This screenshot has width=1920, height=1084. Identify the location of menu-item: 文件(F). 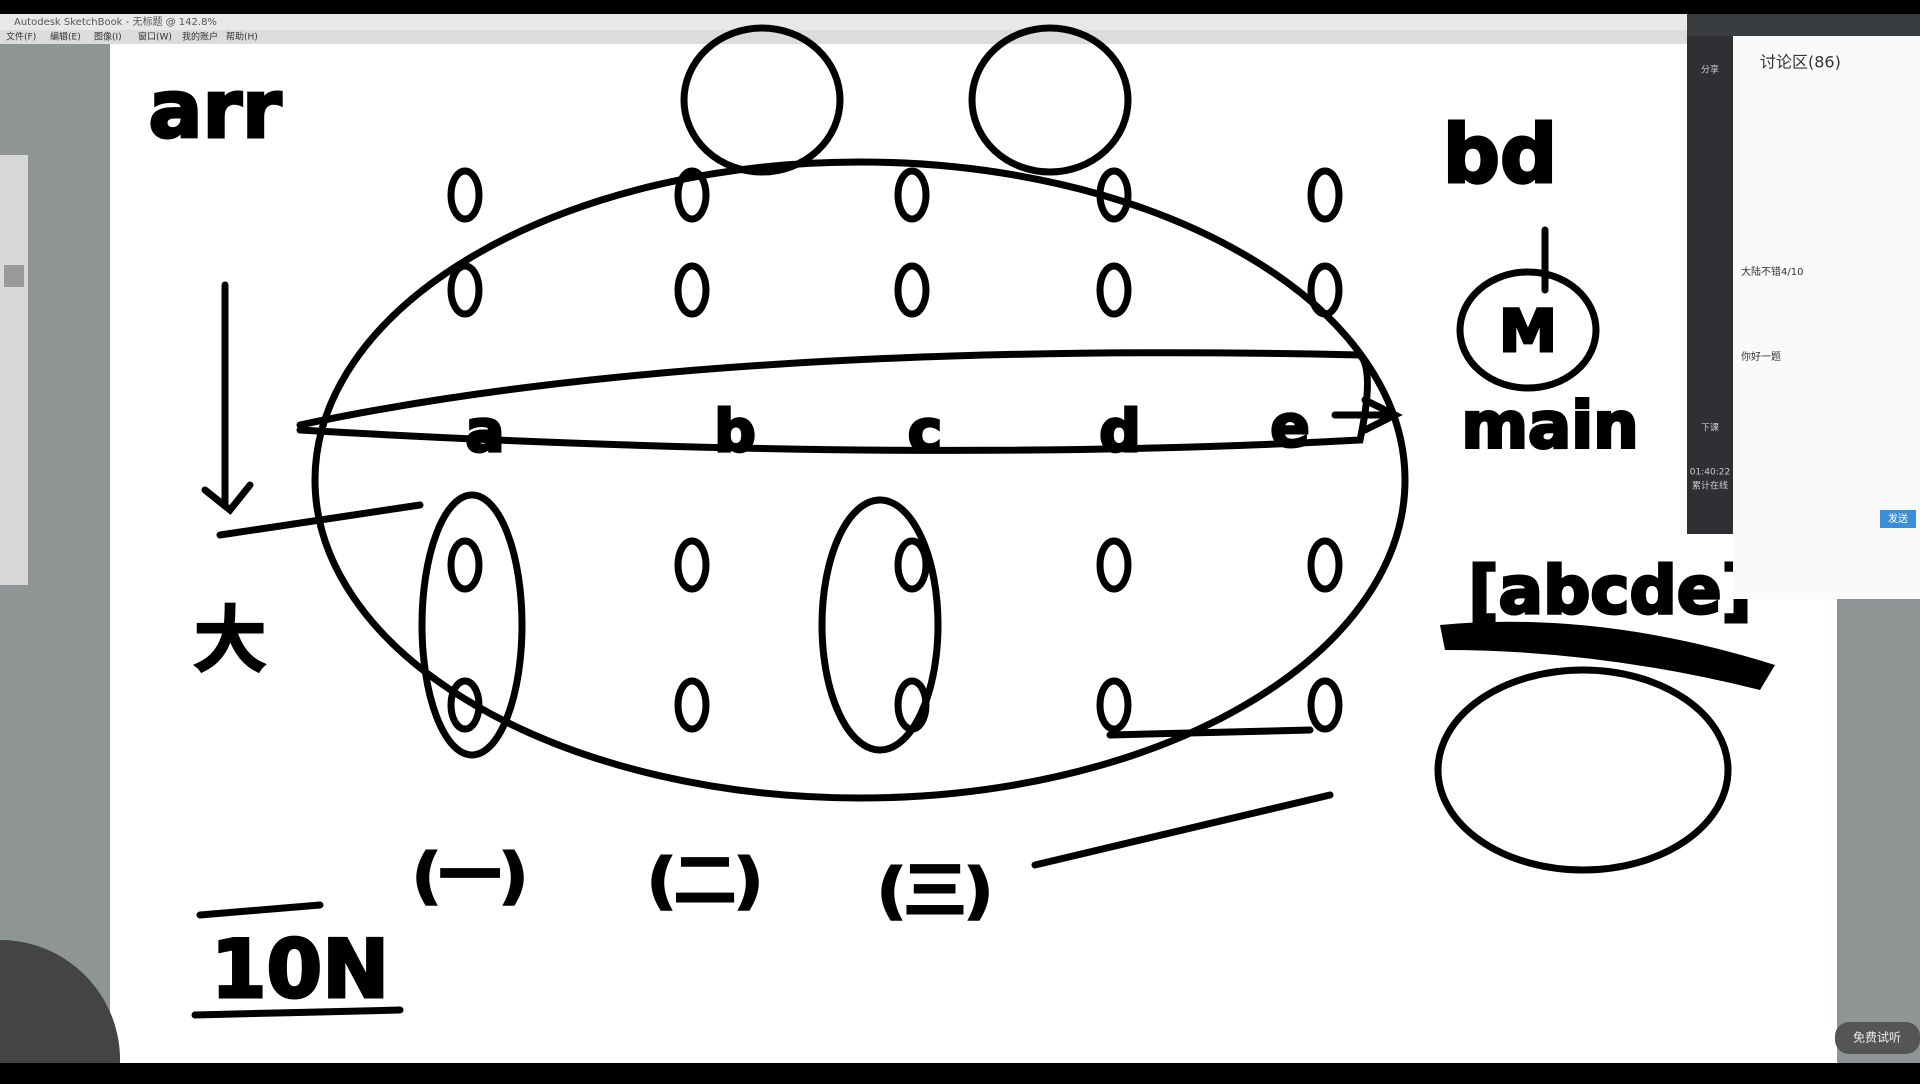
(21, 37).